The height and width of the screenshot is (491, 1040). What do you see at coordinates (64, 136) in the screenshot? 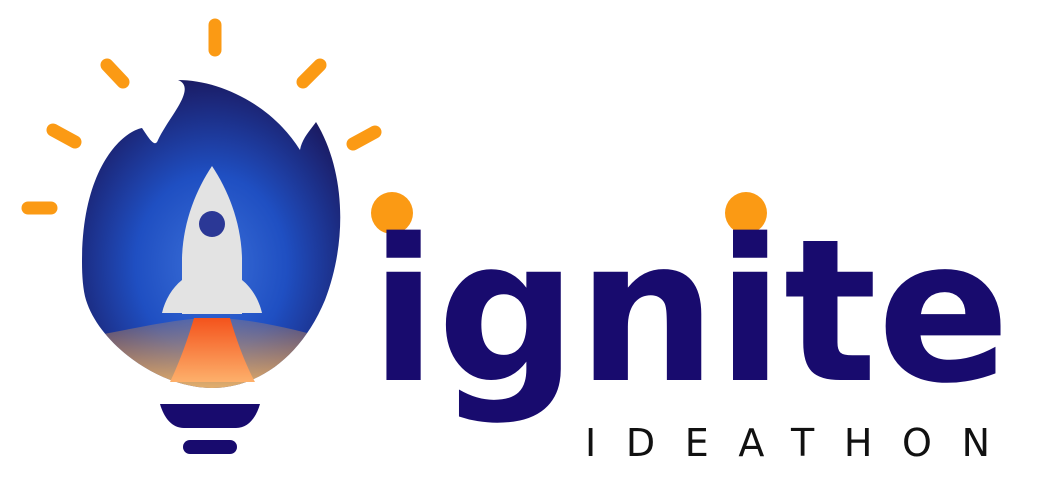
I see `ray-mid-left` at bounding box center [64, 136].